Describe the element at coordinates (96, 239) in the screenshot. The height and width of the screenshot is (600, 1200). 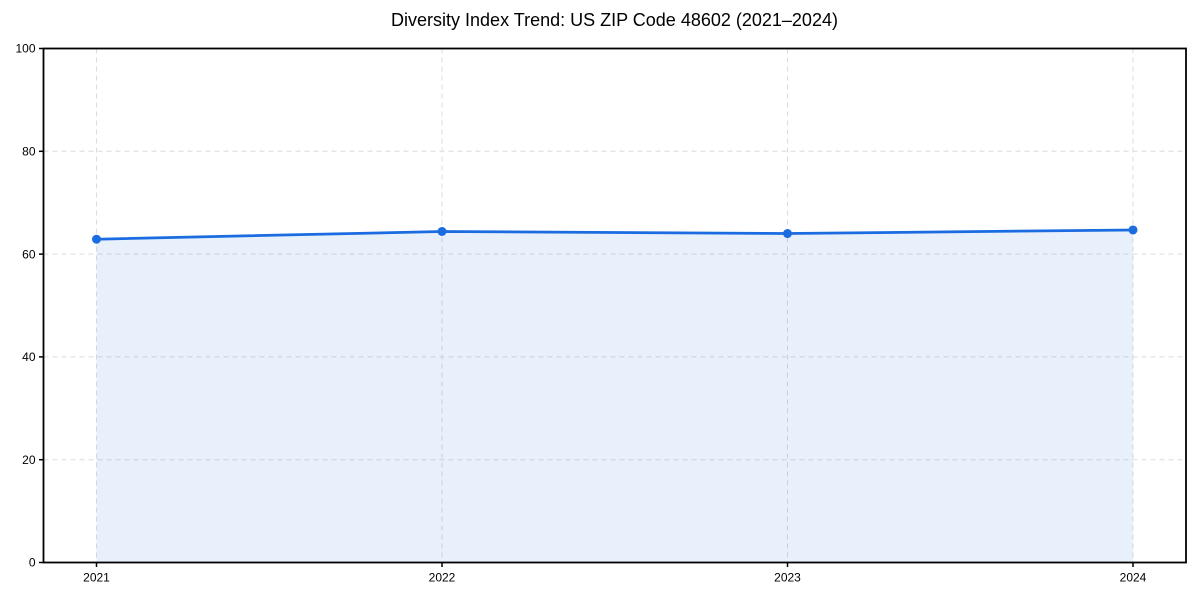
I see `data-point-2021` at that location.